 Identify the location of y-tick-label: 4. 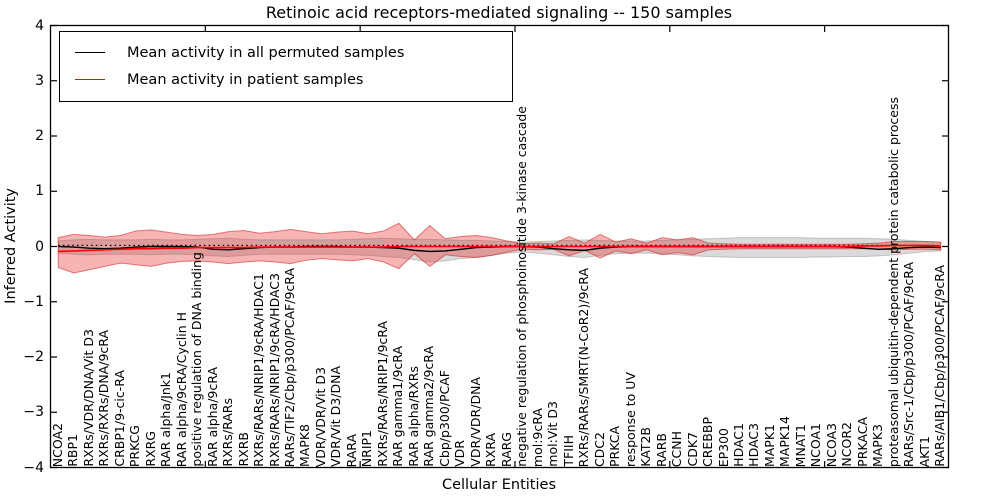
(39, 25).